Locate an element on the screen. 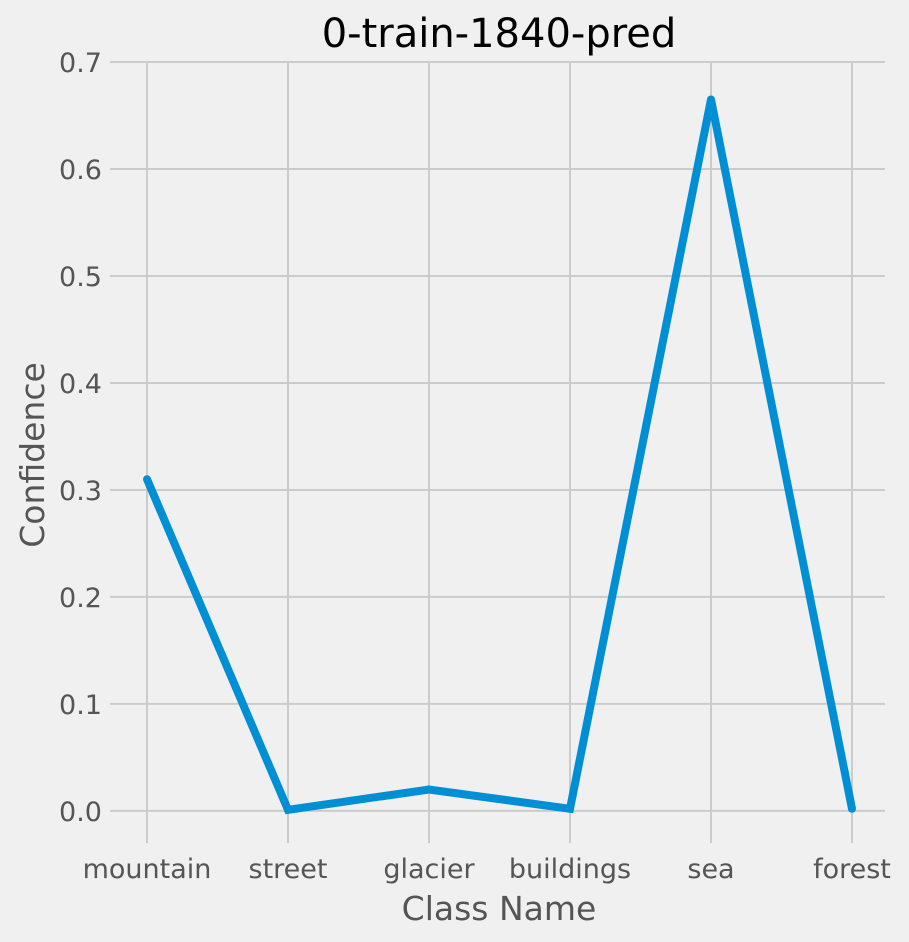 The width and height of the screenshot is (909, 942). data-point-street is located at coordinates (288, 809).